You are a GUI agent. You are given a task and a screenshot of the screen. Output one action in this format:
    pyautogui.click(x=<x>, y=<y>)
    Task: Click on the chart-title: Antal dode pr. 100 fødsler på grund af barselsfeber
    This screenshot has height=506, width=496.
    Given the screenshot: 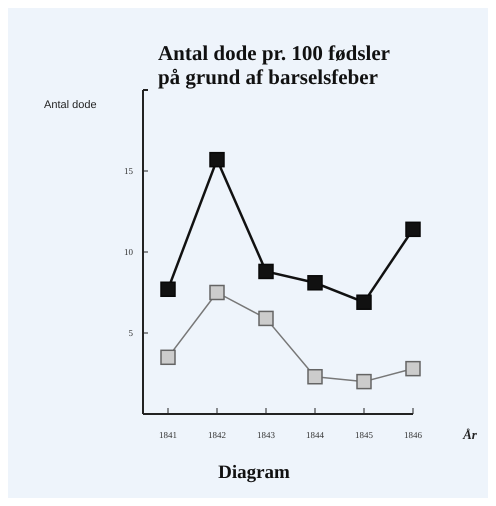 What is the action you would take?
    pyautogui.click(x=274, y=65)
    